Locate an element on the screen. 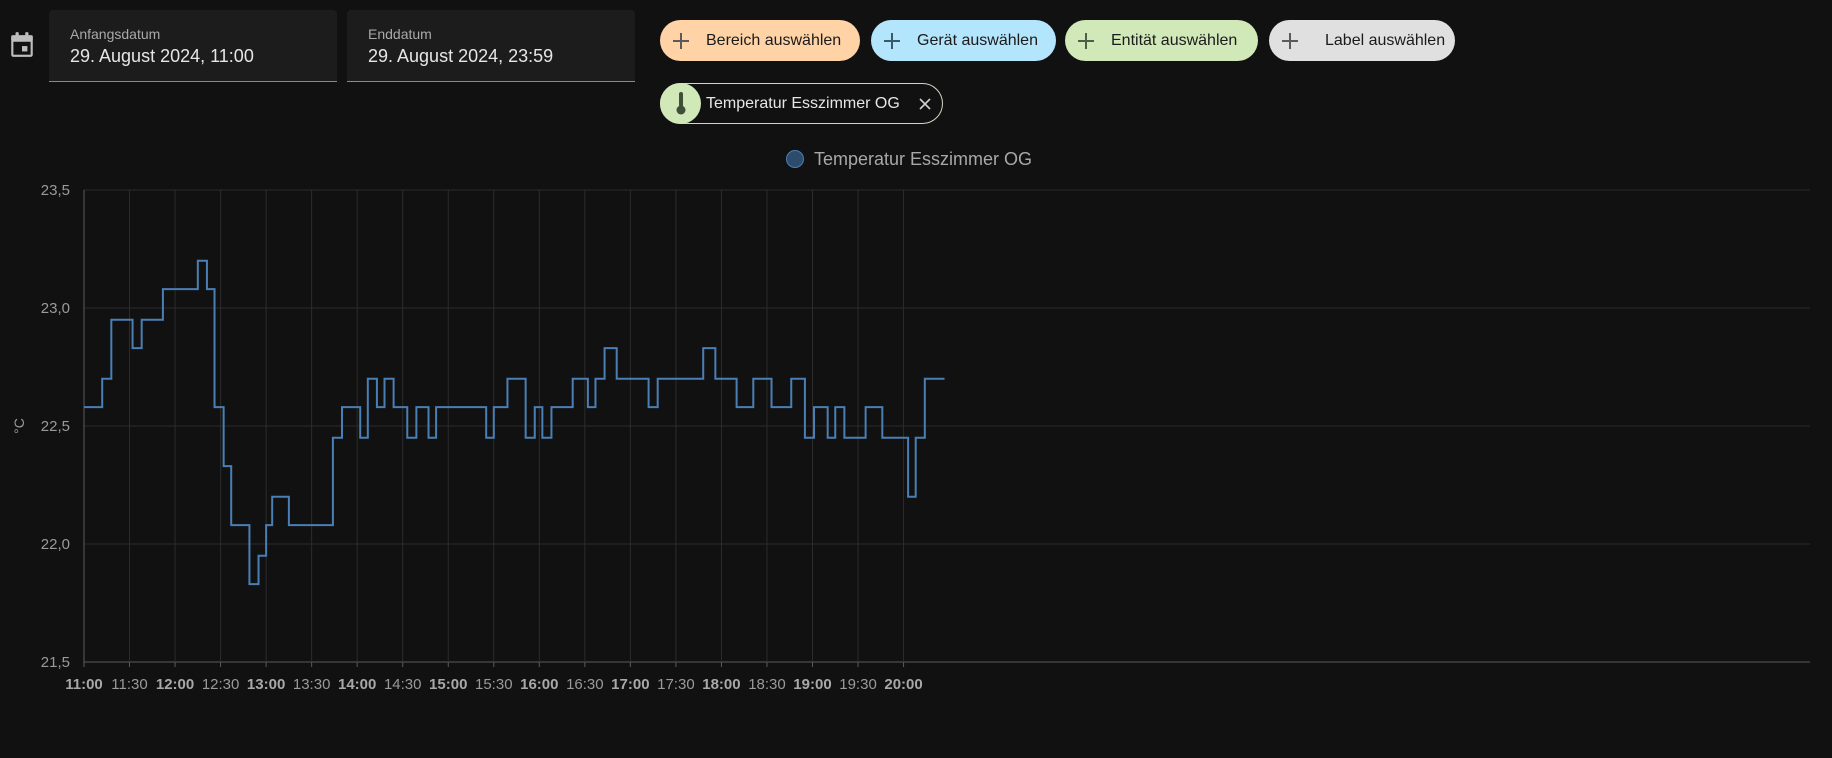 The width and height of the screenshot is (1832, 758). start-date-value: 29. August 2024, 11:00 is located at coordinates (162, 56).